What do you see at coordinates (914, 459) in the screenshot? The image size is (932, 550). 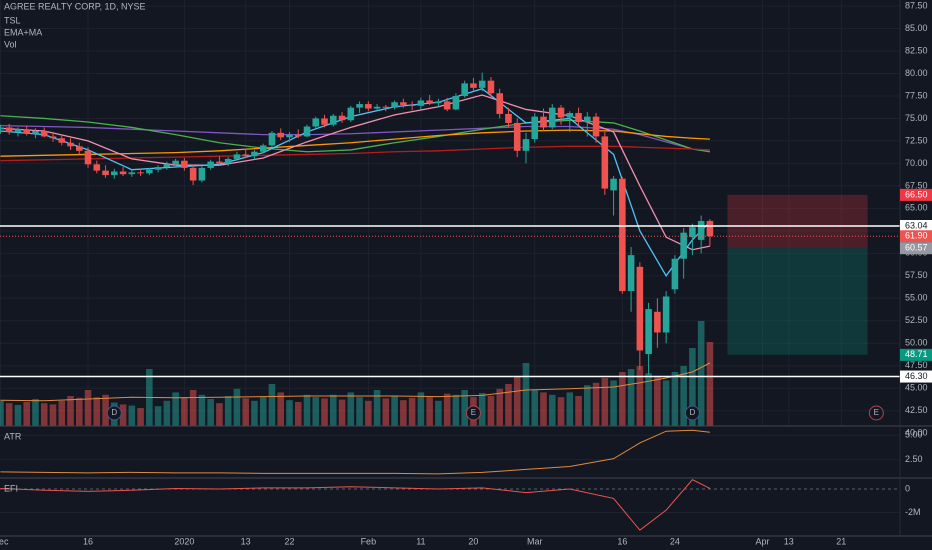 I see `y-tick-label: 2.50` at bounding box center [914, 459].